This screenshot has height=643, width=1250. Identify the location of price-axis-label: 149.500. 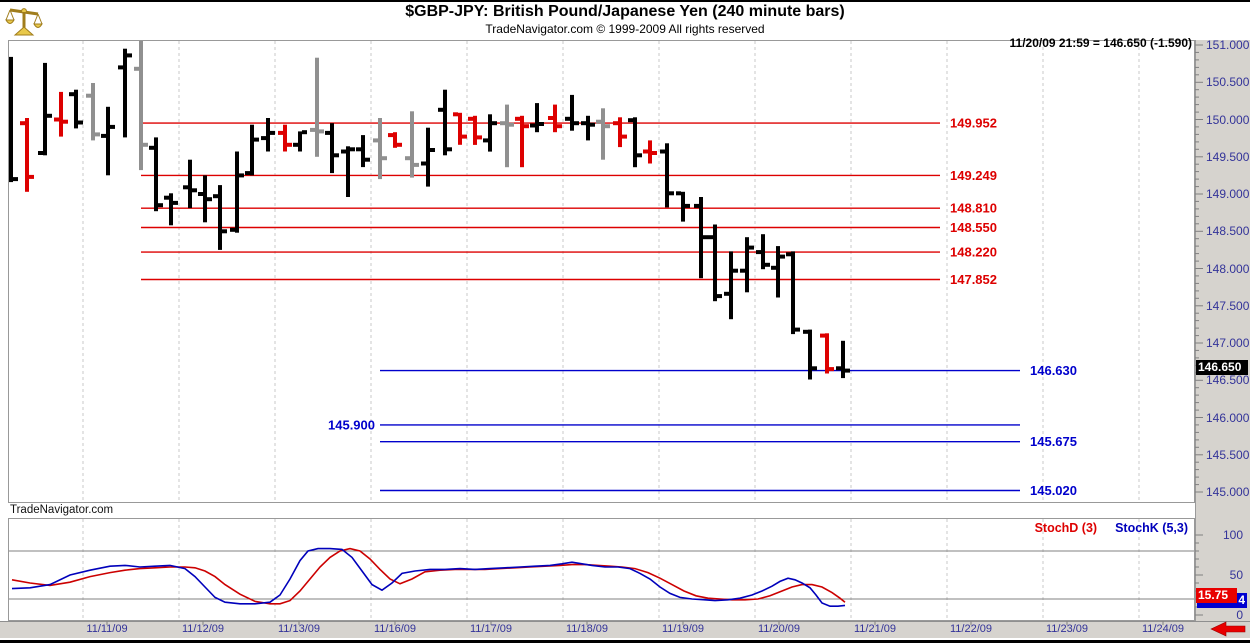
(1228, 156).